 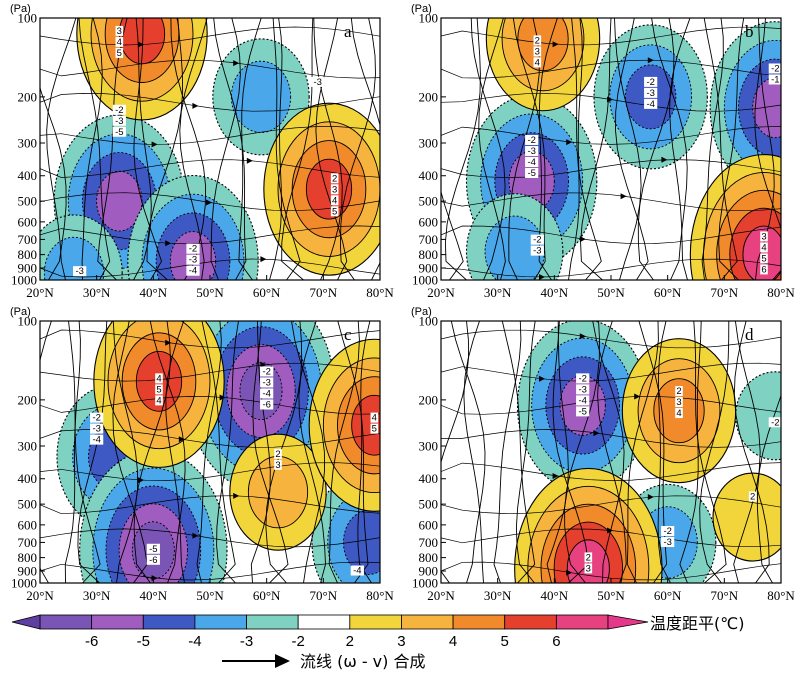 What do you see at coordinates (429, 446) in the screenshot?
I see `y-tick-label: 300` at bounding box center [429, 446].